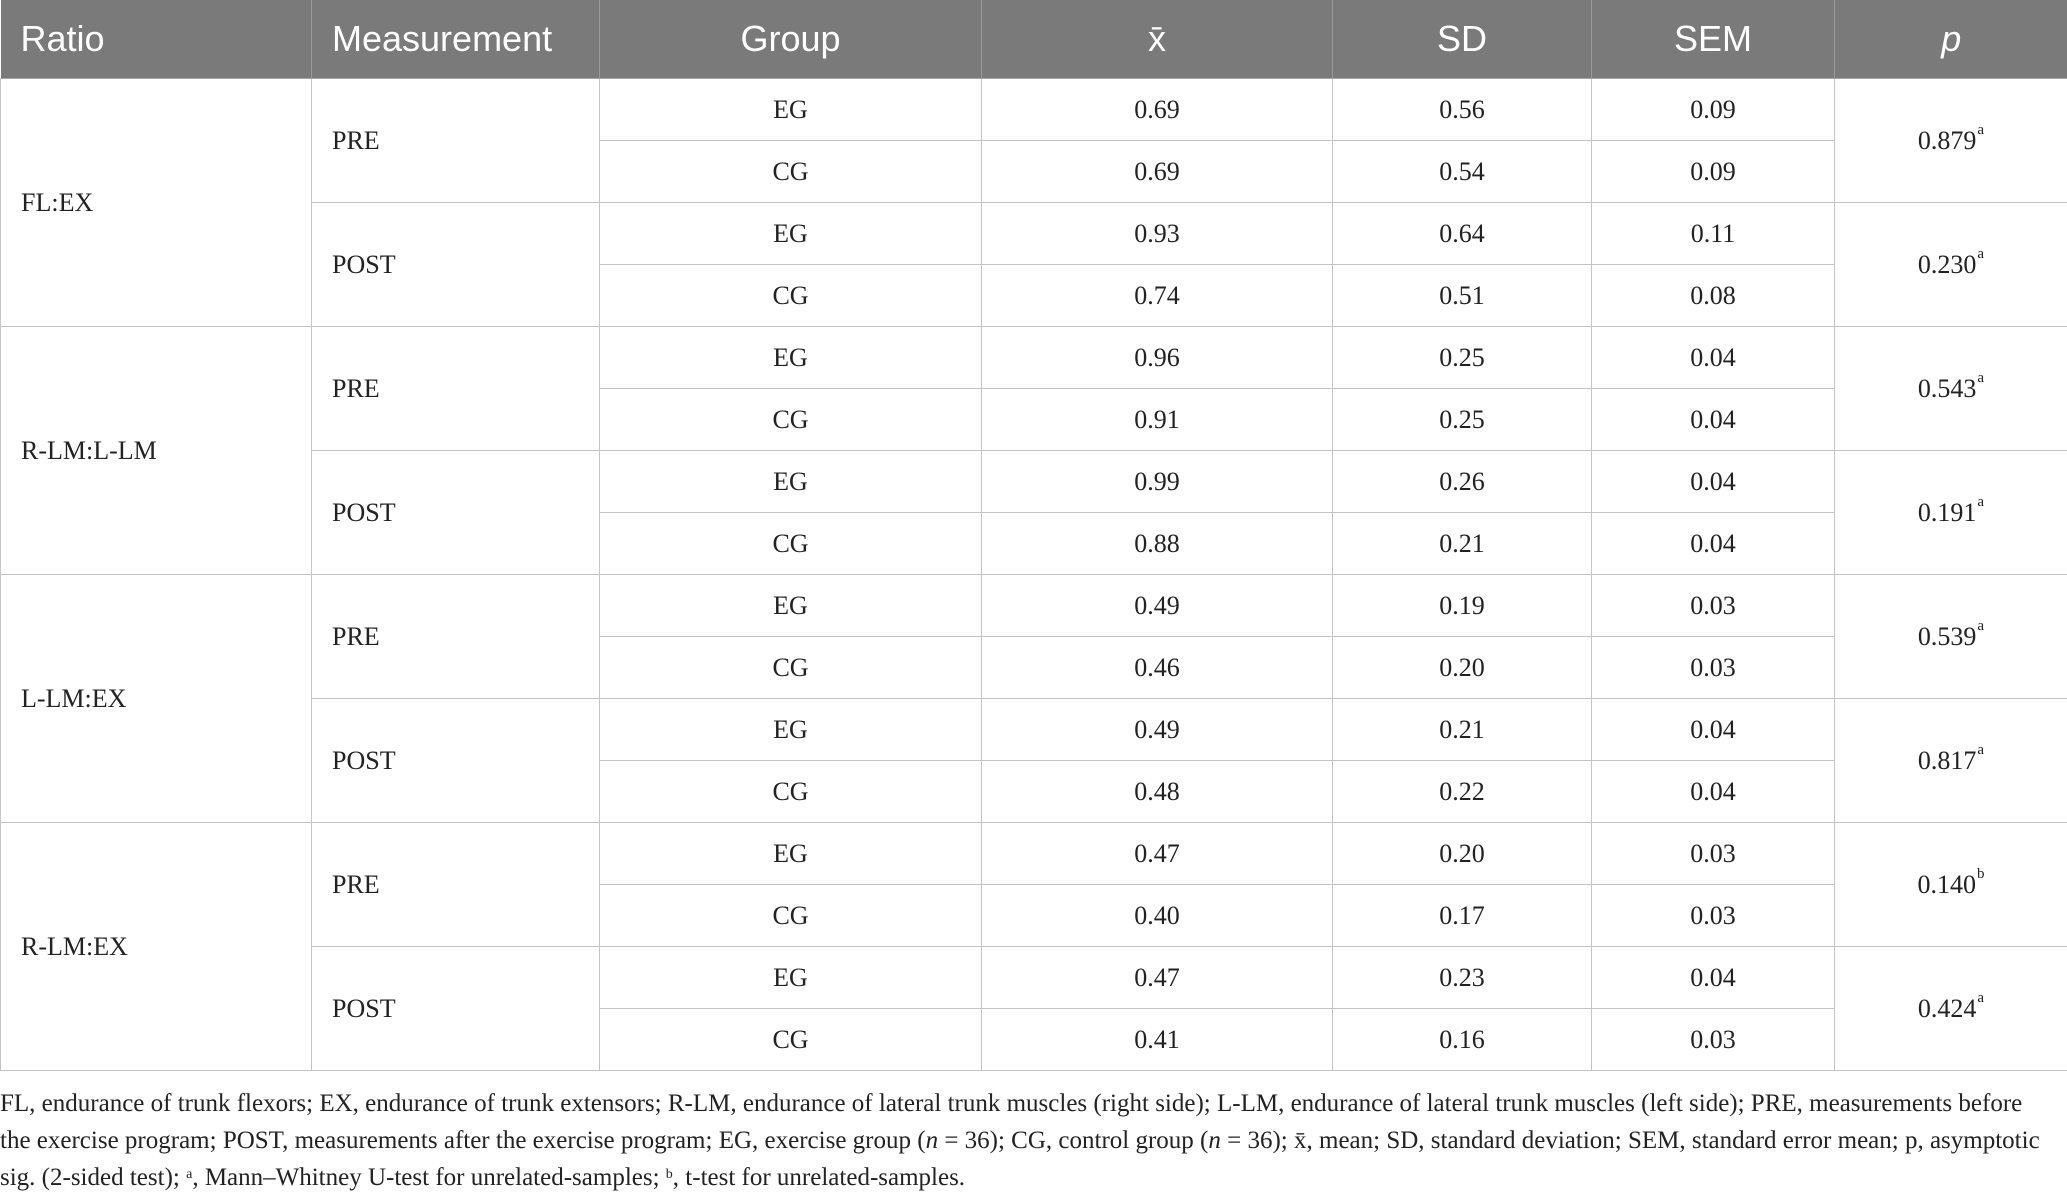  I want to click on p-value-cell: 0.543a, so click(1951, 389).